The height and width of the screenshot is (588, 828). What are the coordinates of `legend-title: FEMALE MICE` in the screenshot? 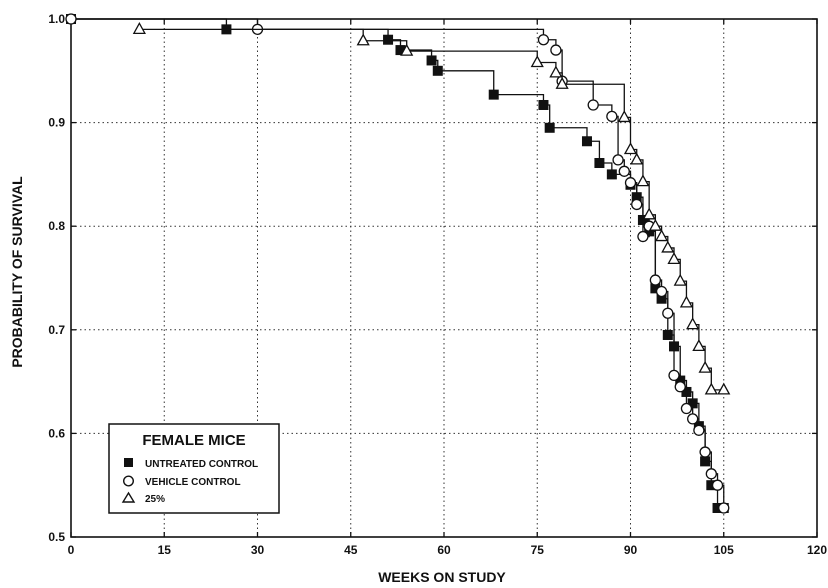 It's located at (193, 440).